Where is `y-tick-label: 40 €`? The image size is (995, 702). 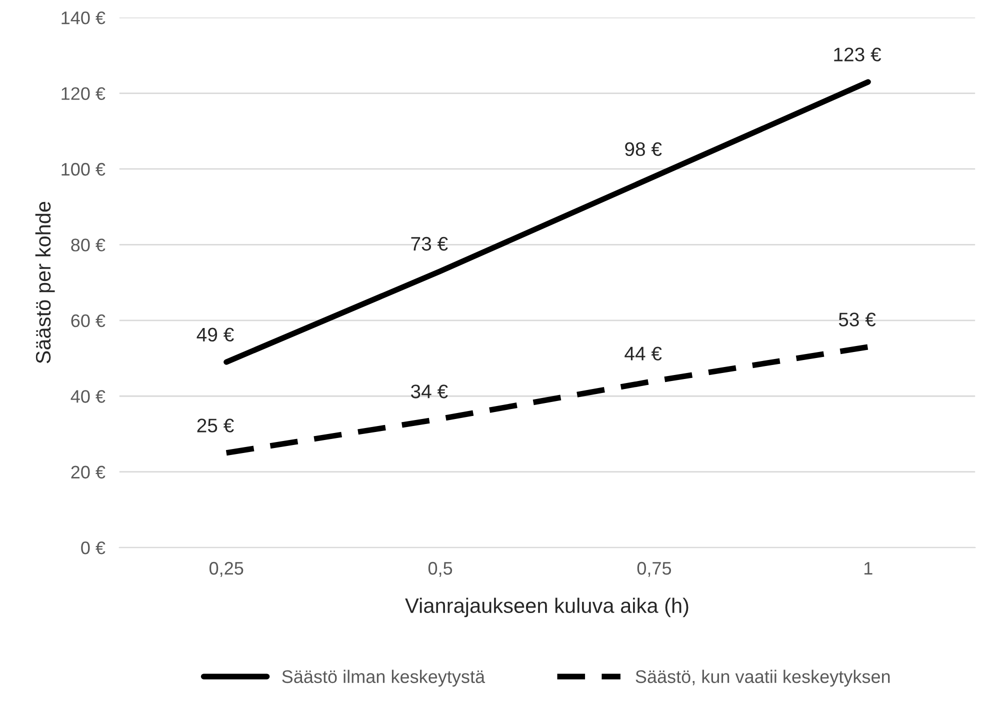 y-tick-label: 40 € is located at coordinates (88, 396).